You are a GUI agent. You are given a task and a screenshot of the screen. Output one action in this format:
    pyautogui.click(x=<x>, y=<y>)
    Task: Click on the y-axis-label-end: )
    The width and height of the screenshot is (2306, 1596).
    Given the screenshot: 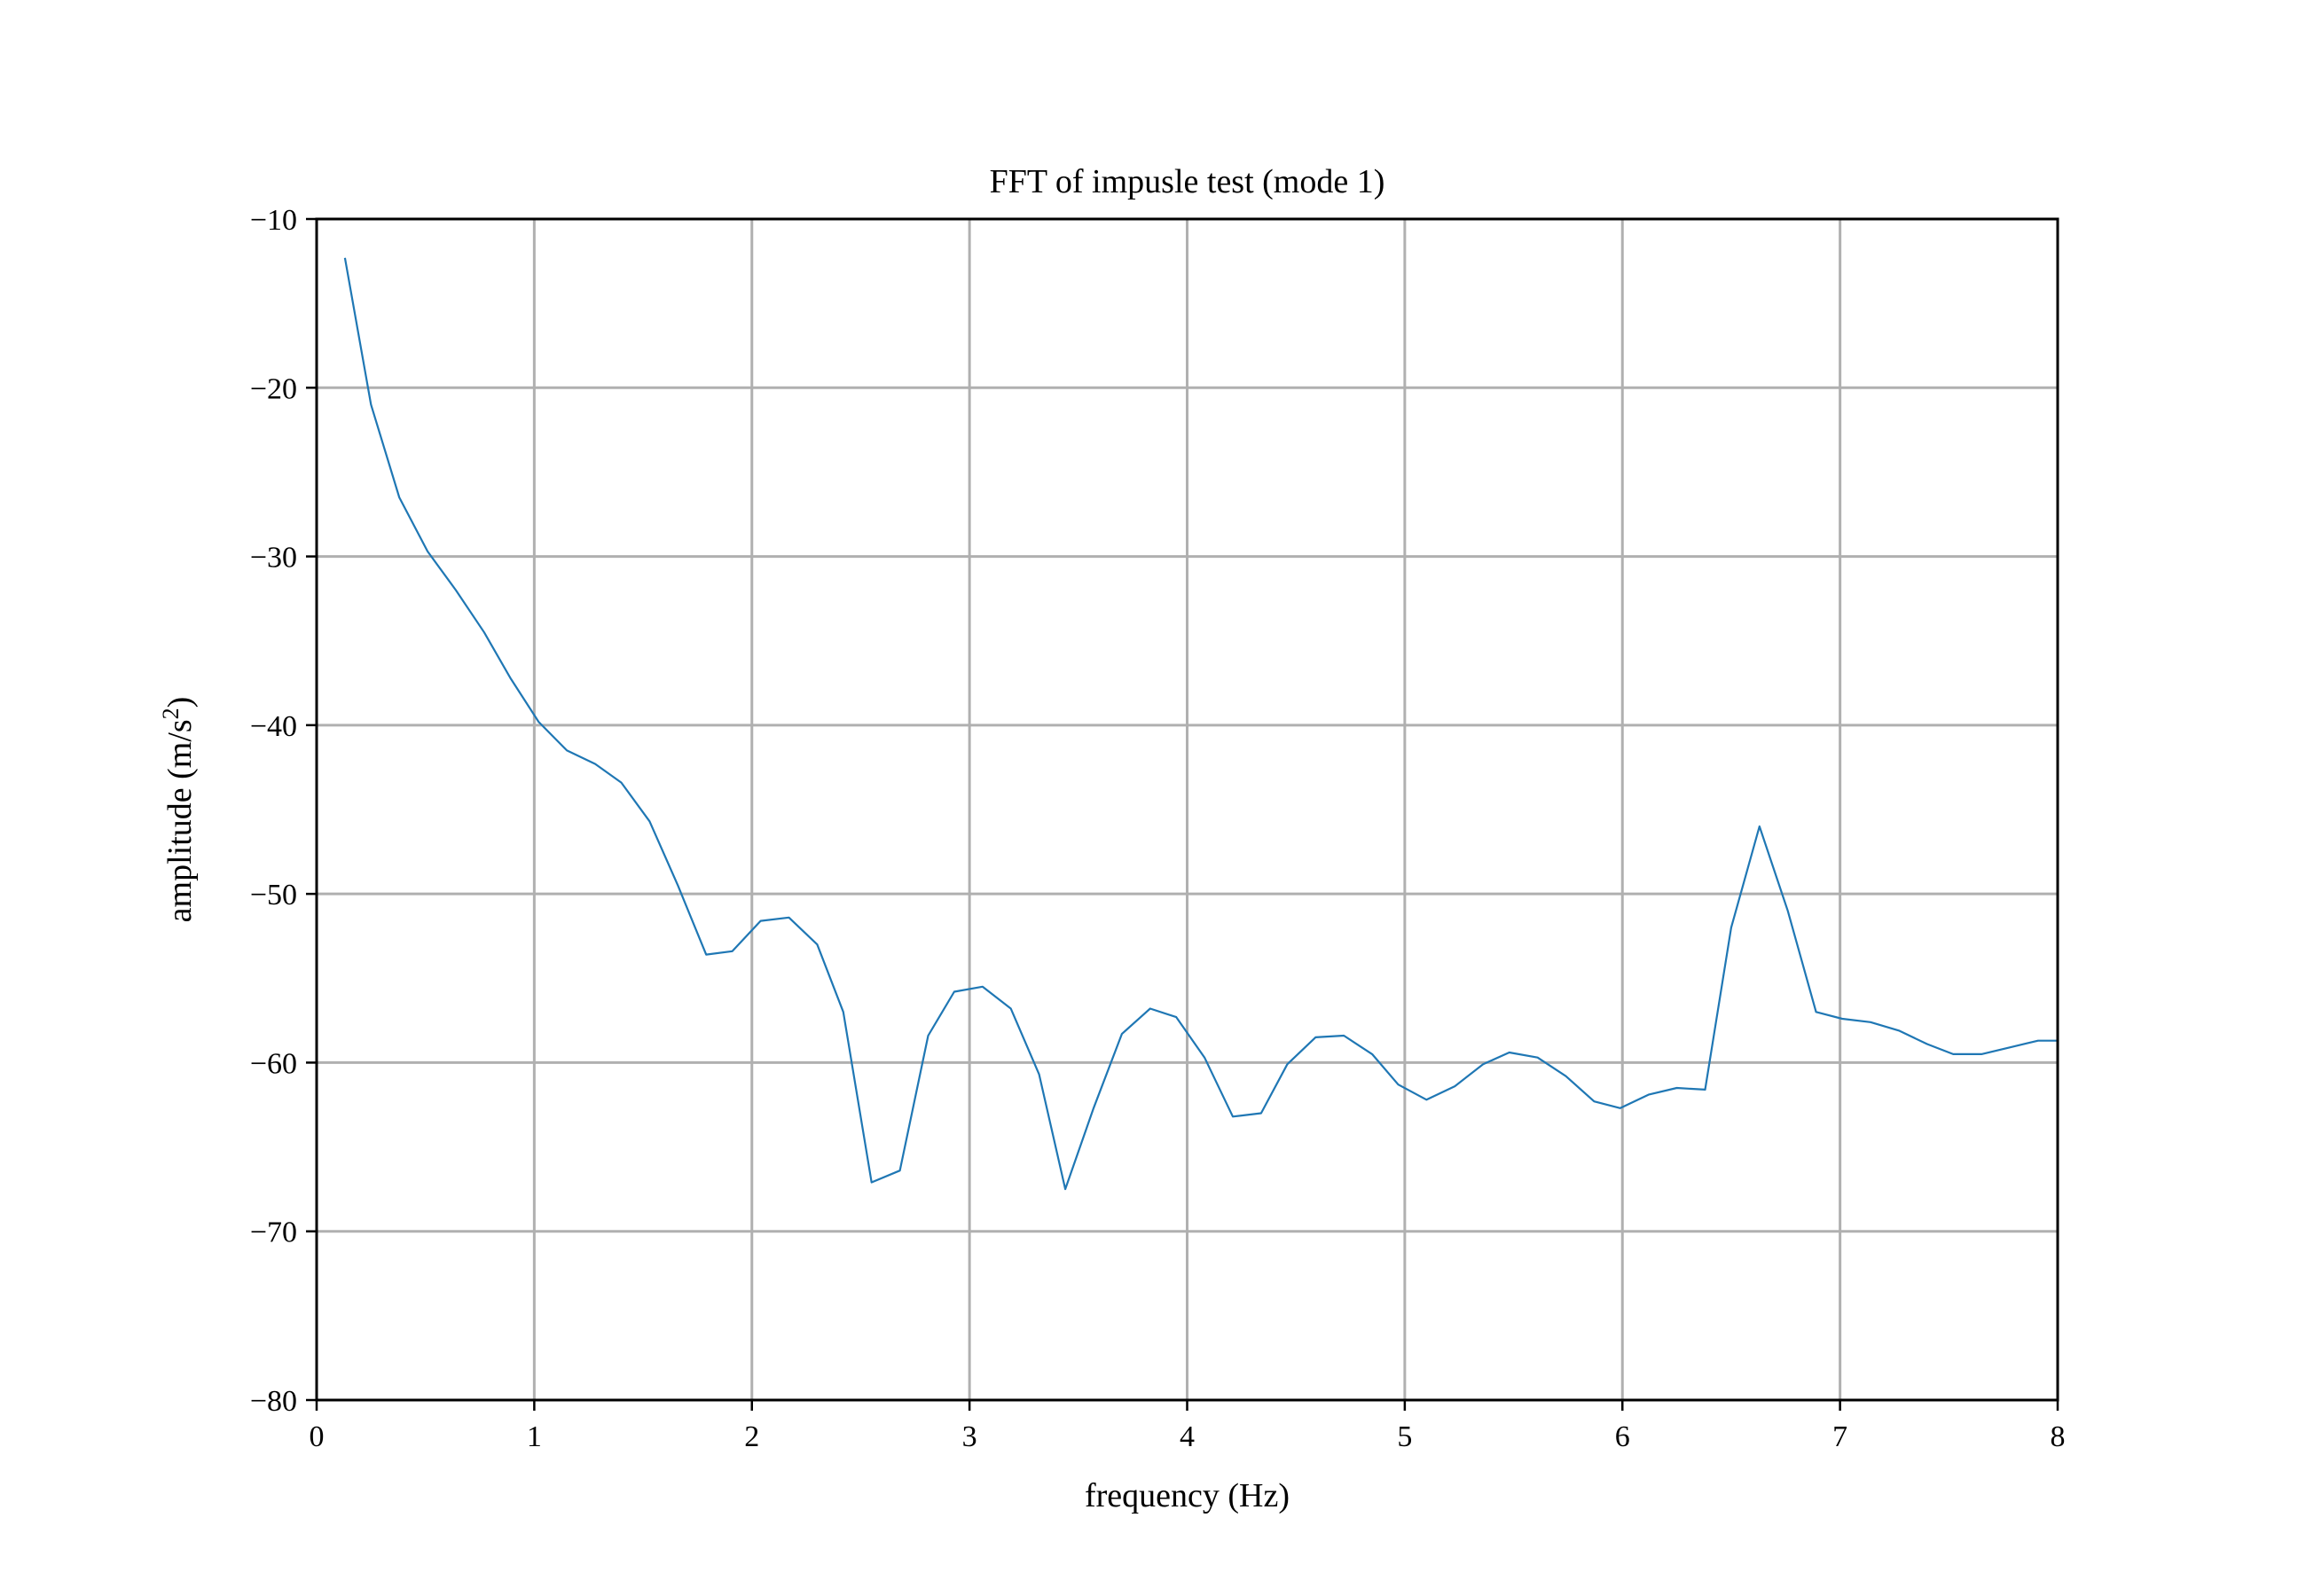 What is the action you would take?
    pyautogui.click(x=180, y=703)
    